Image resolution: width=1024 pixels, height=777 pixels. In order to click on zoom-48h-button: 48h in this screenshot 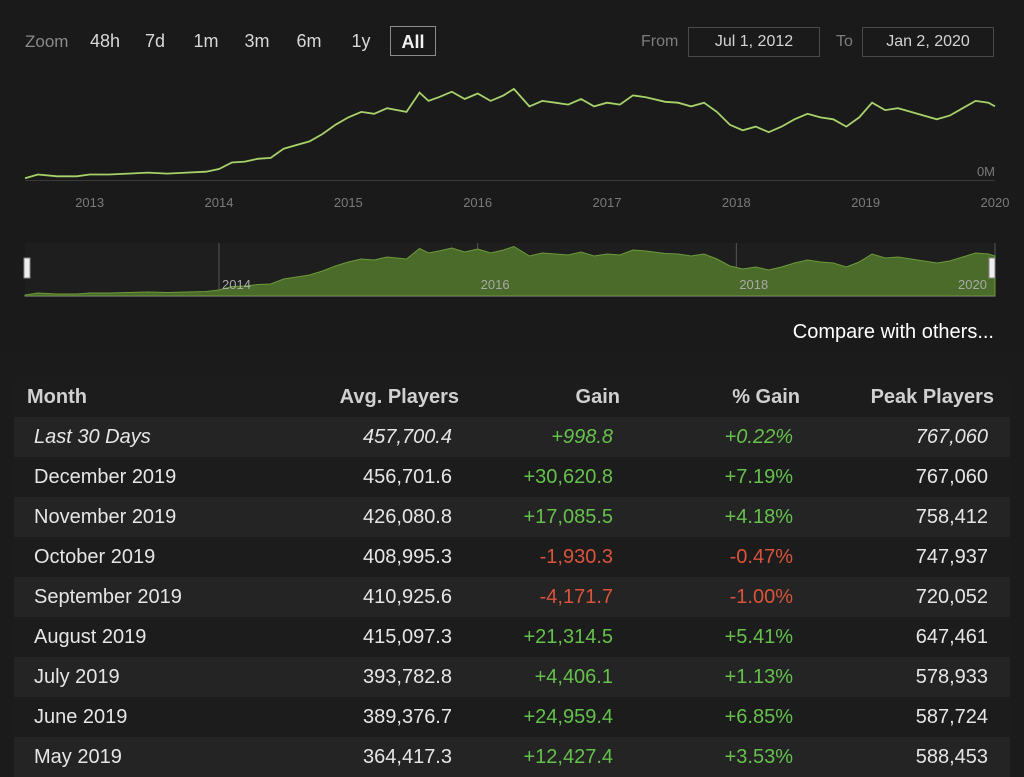, I will do `click(105, 41)`.